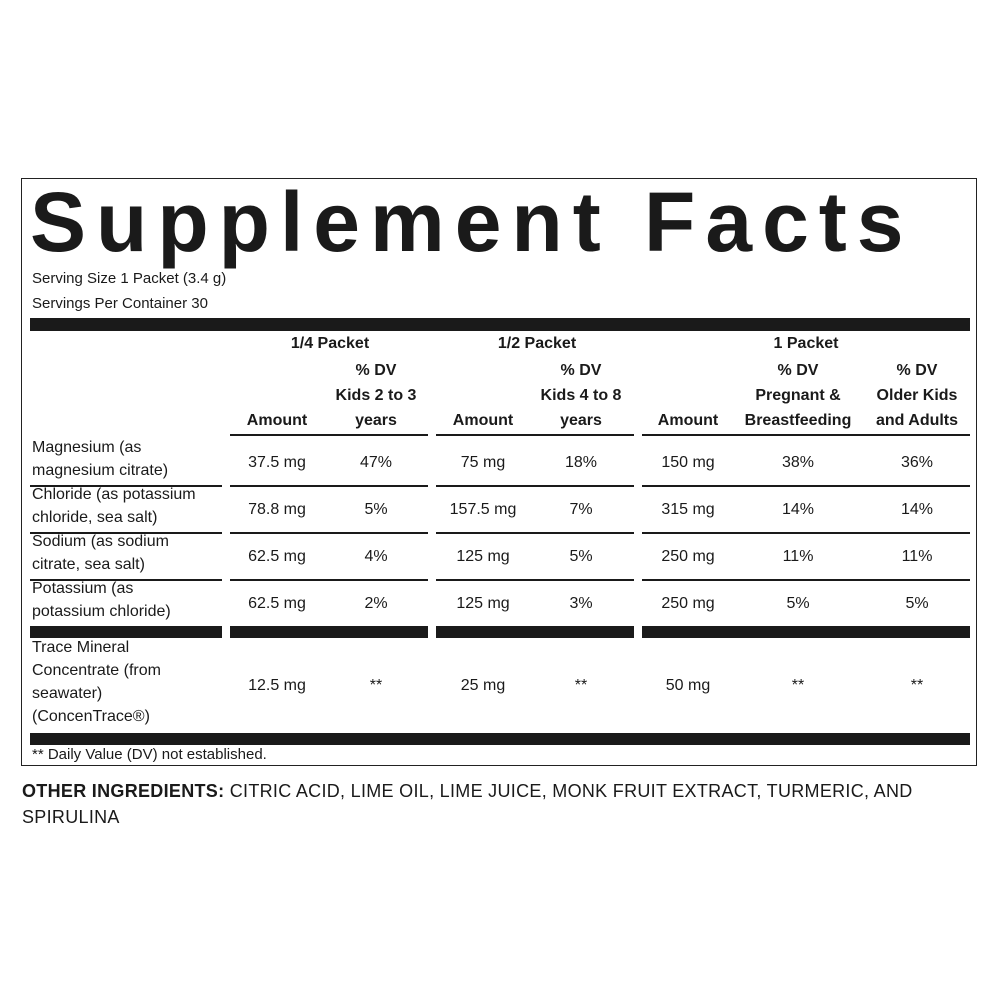 This screenshot has width=1000, height=1000. I want to click on cell: 78.8 mg, so click(277, 509).